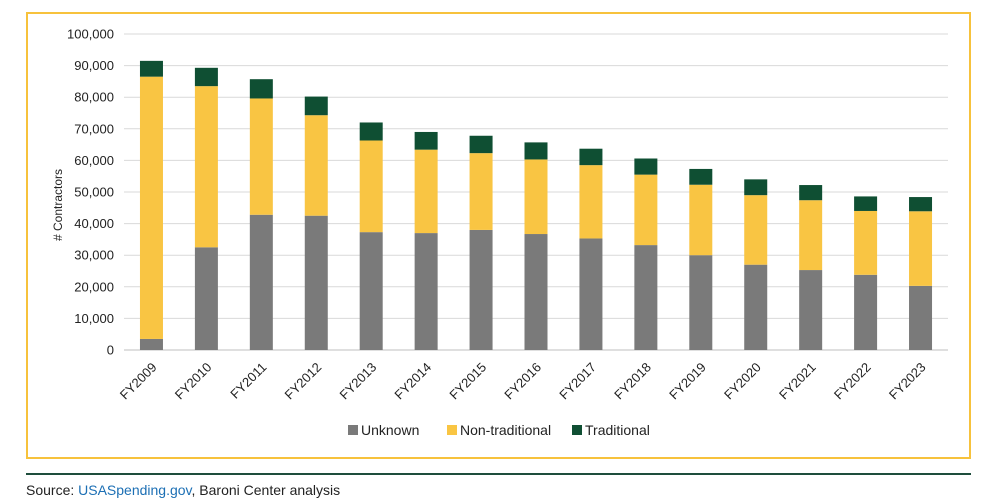 Image resolution: width=997 pixels, height=498 pixels. Describe the element at coordinates (797, 381) in the screenshot. I see `x-tick-label: FY2021` at that location.